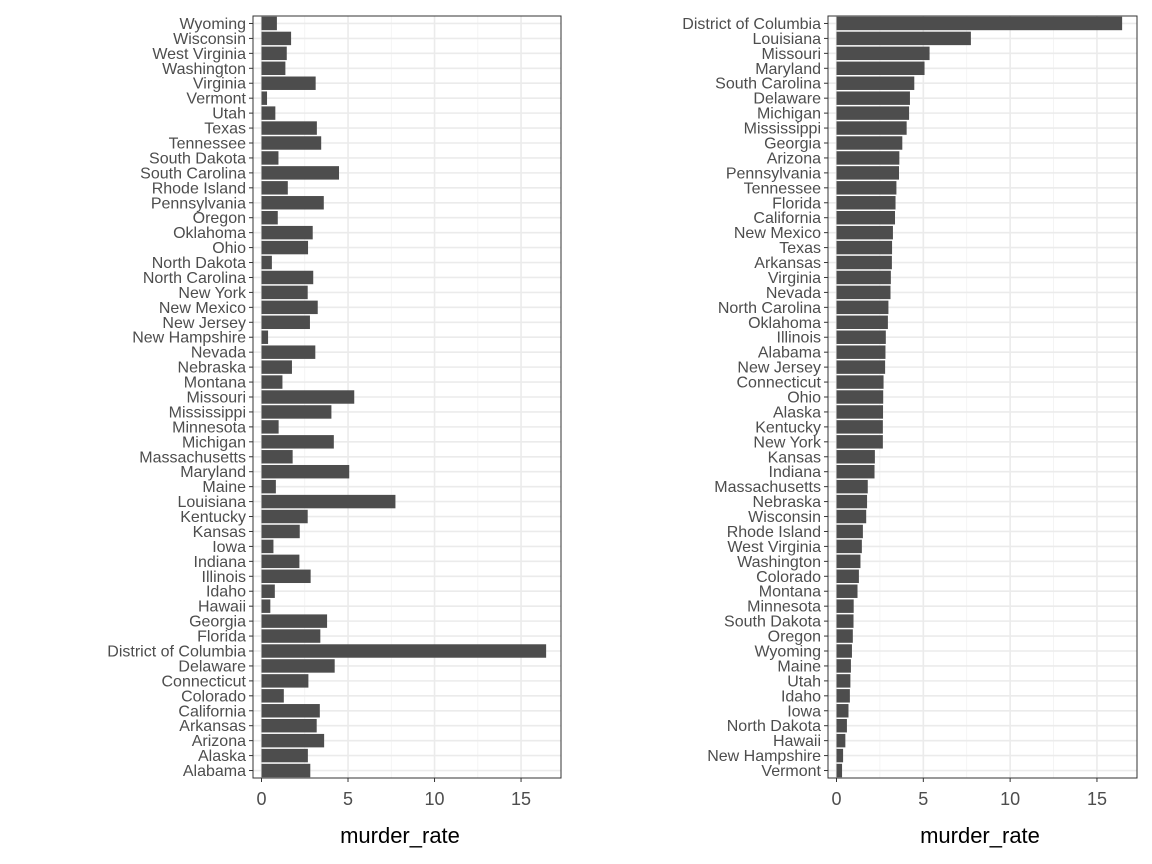 This screenshot has height=864, width=1152. I want to click on bar-mississippi, so click(296, 412).